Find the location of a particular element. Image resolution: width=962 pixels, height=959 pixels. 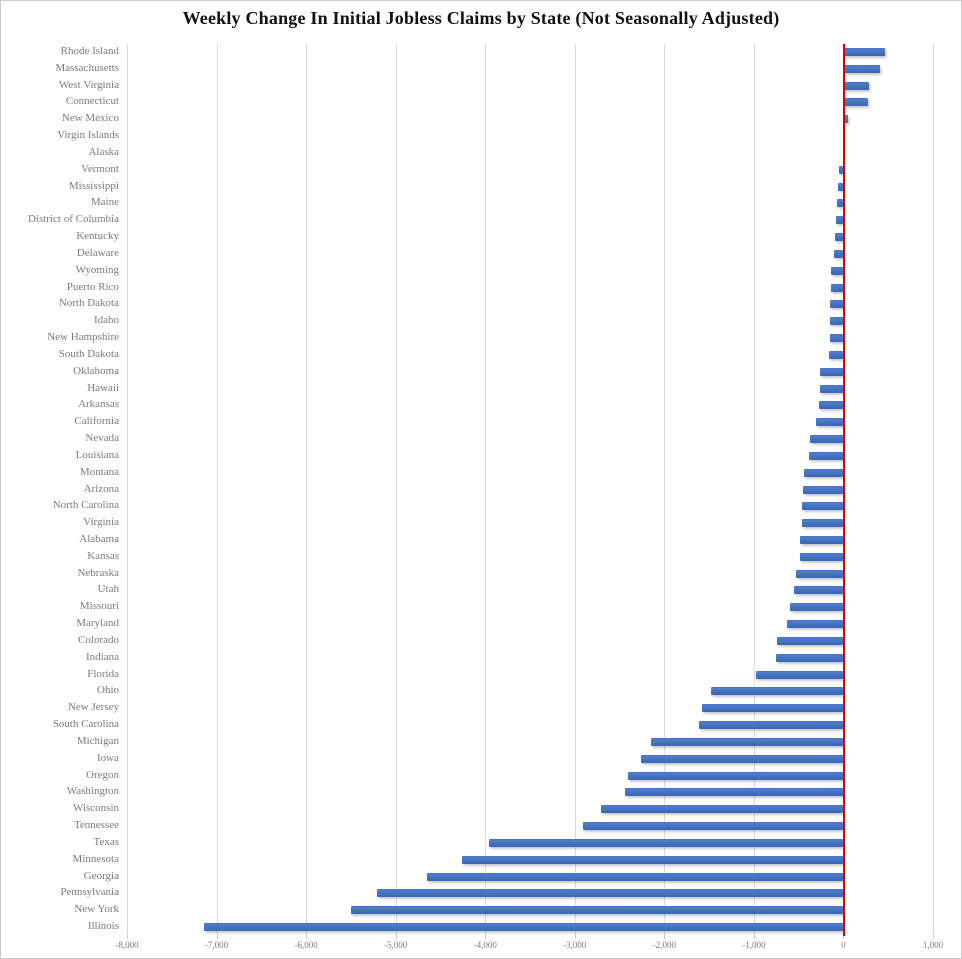

category-label: South Carolina is located at coordinates (85, 724).